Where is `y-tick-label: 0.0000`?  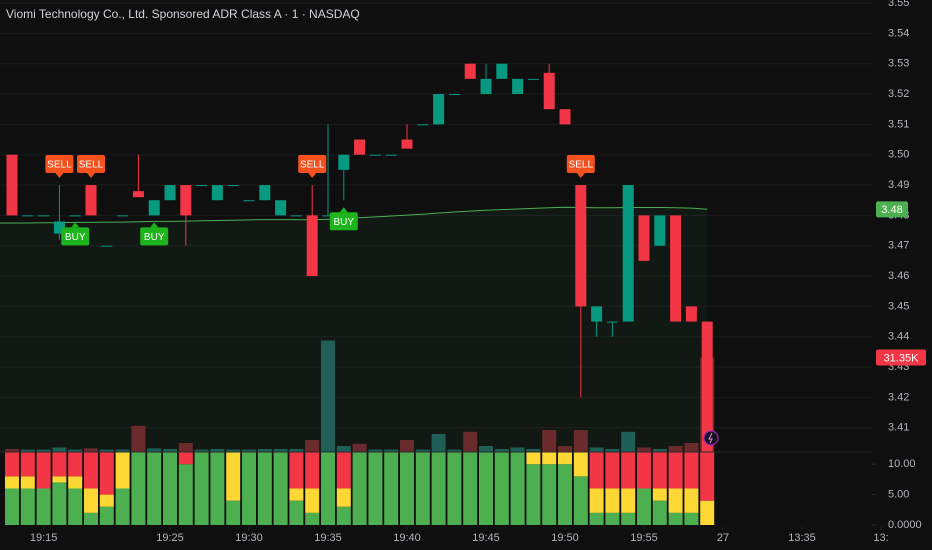
y-tick-label: 0.0000 is located at coordinates (905, 525).